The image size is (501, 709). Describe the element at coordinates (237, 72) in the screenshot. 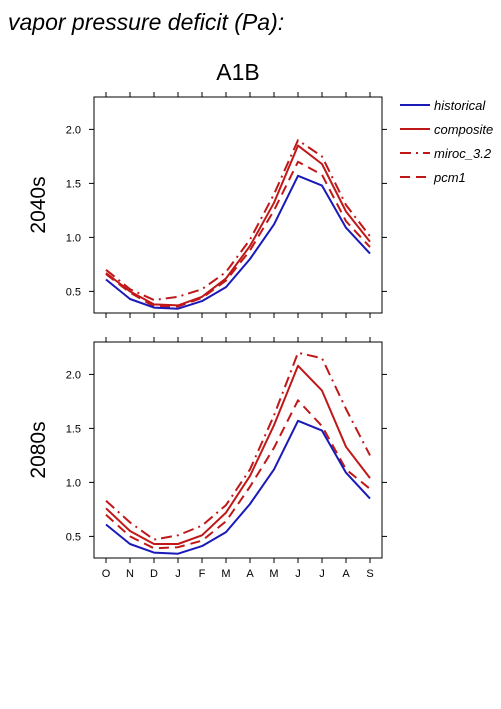

I see `scenario-label: A1B` at that location.